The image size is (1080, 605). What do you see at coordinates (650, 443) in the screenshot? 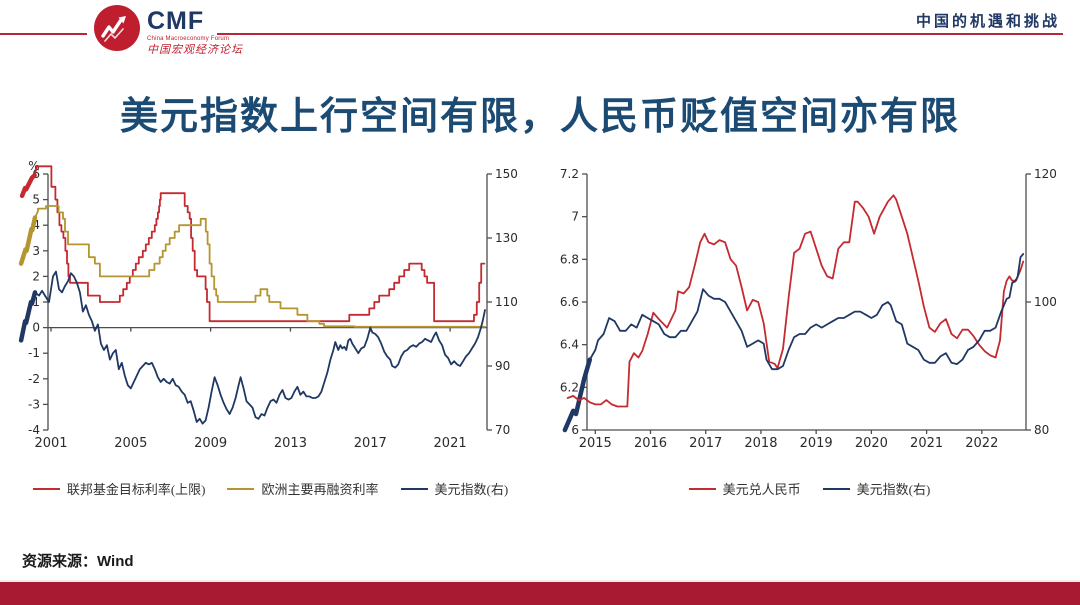
I see `x-tick-label: 2016` at bounding box center [650, 443].